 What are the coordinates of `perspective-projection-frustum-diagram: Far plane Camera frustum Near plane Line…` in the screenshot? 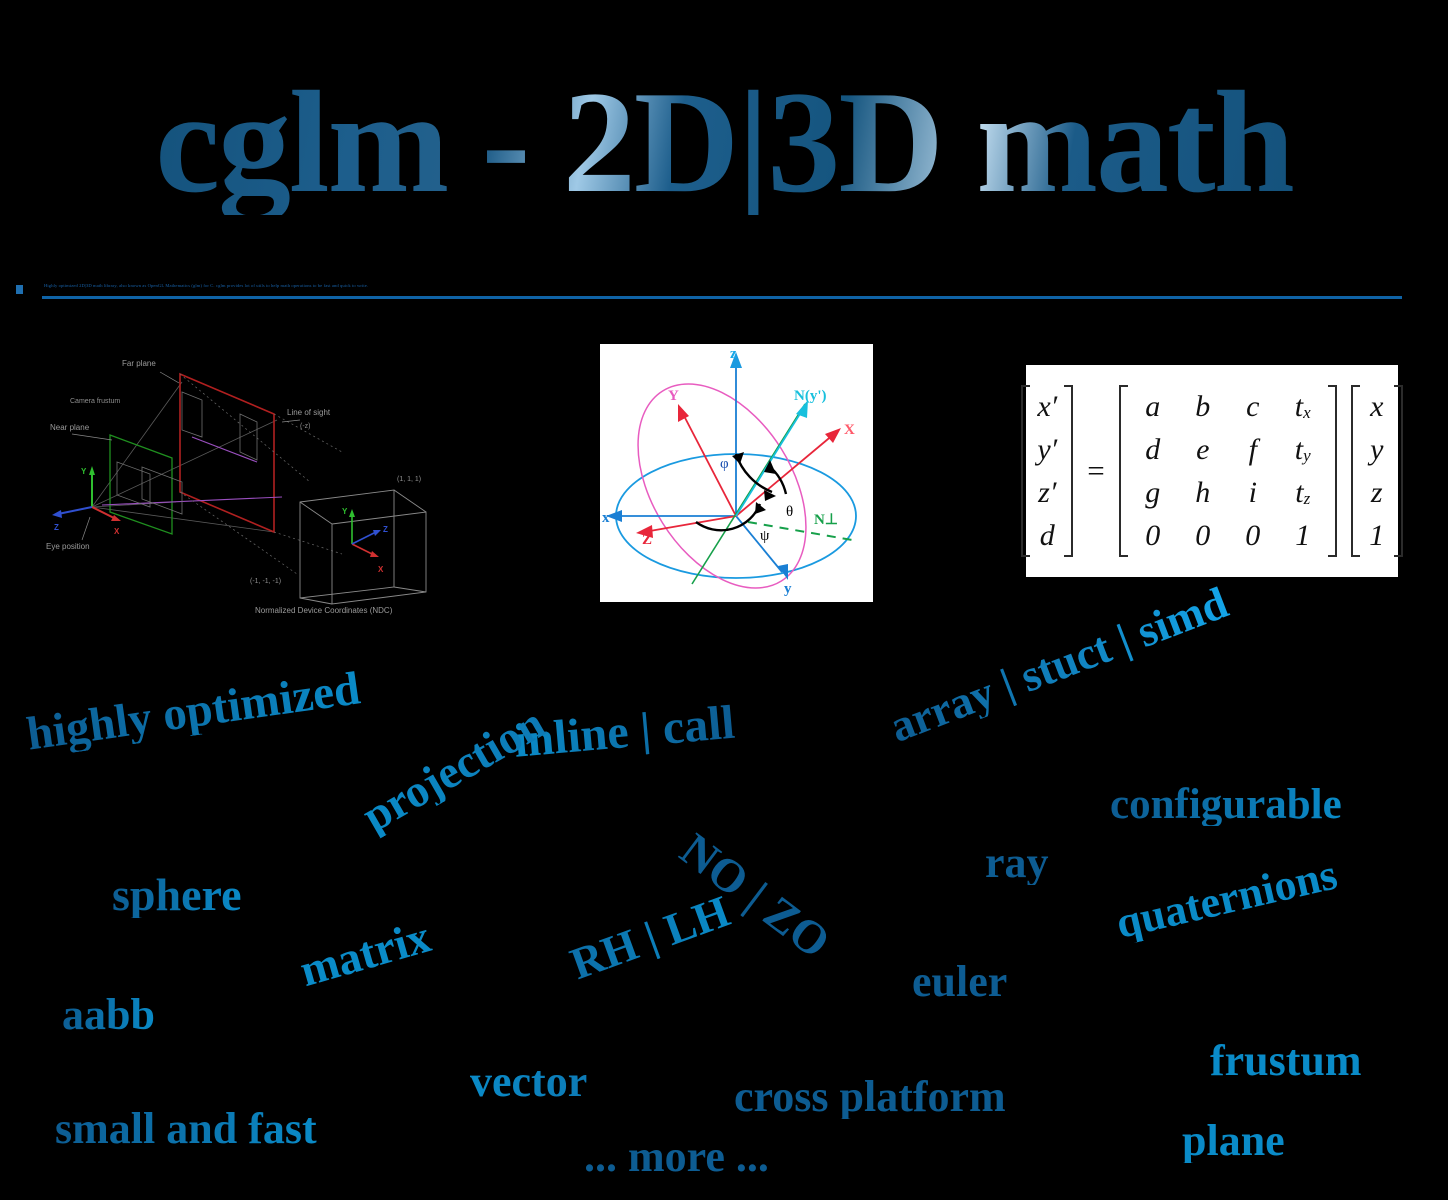 It's located at (262, 481).